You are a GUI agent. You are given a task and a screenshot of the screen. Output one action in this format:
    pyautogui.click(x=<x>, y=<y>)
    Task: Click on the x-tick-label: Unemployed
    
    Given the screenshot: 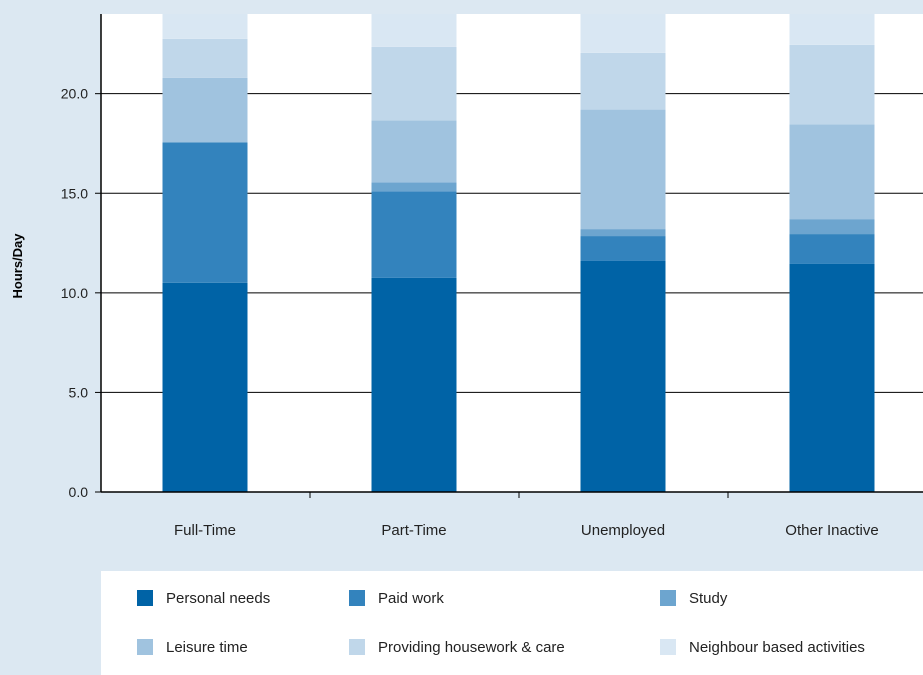 What is the action you would take?
    pyautogui.click(x=623, y=530)
    